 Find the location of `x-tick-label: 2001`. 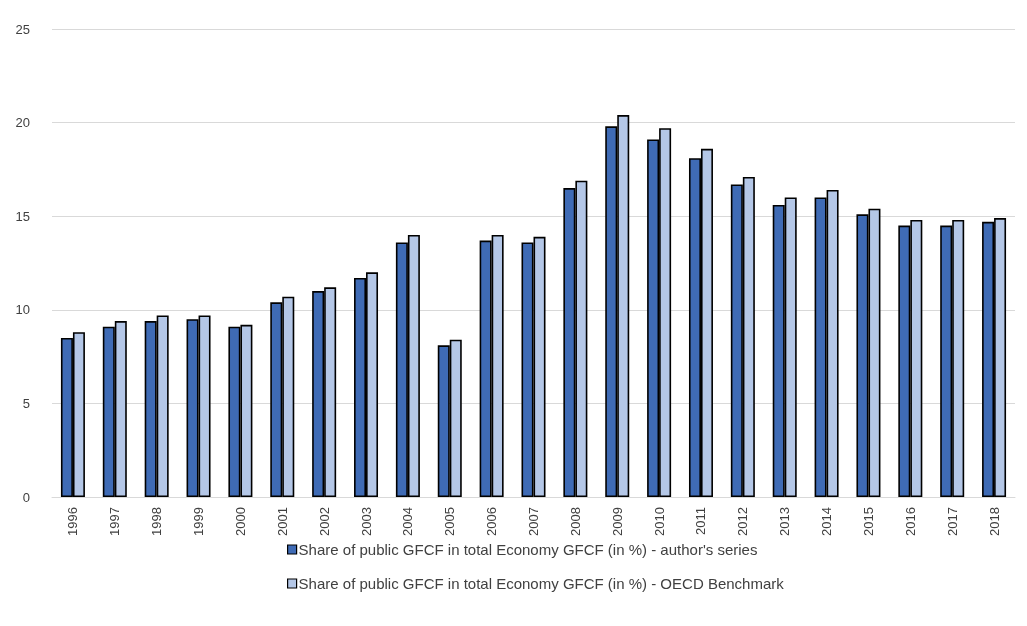

x-tick-label: 2001 is located at coordinates (282, 521).